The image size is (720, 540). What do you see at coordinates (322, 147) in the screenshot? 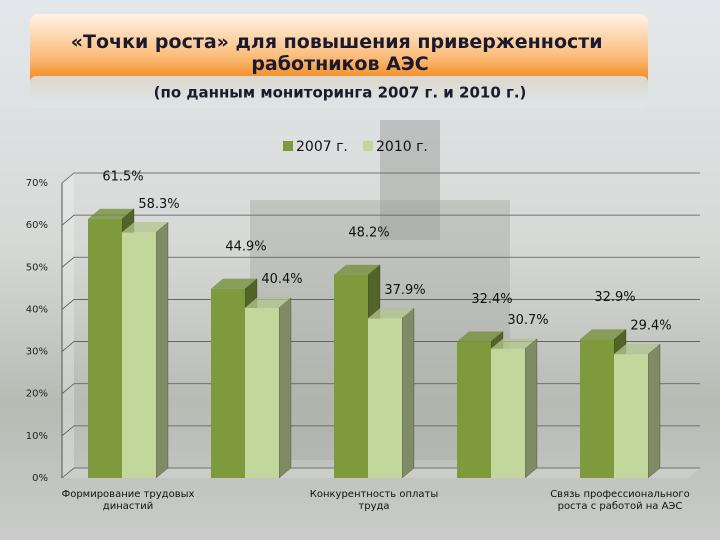
I see `legend-label: 2007 г.` at bounding box center [322, 147].